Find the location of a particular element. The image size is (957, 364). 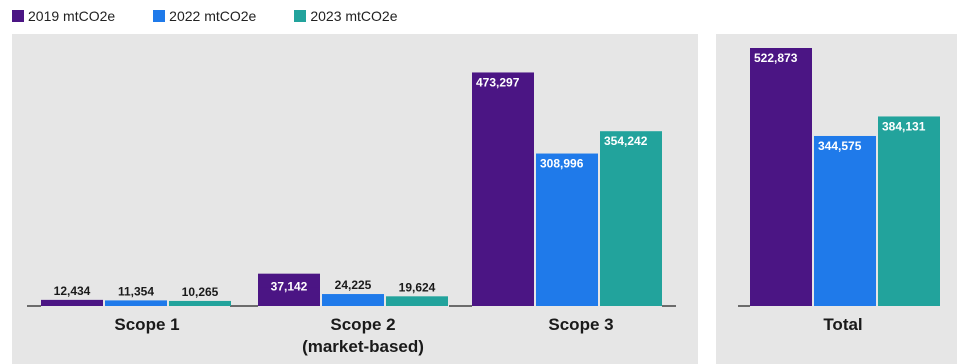

bar-value-label: 473,297 is located at coordinates (498, 82).